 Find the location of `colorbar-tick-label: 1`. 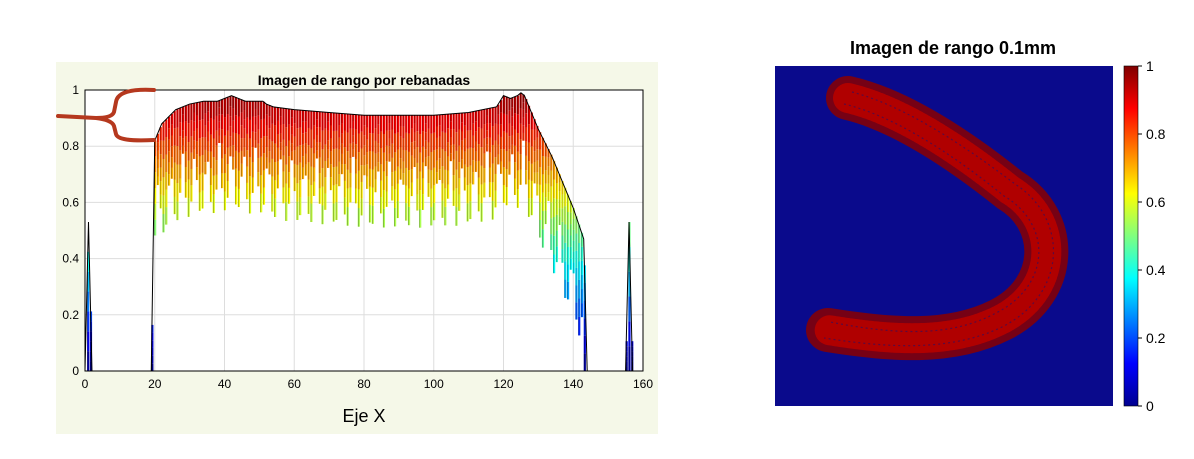

colorbar-tick-label: 1 is located at coordinates (1150, 66).